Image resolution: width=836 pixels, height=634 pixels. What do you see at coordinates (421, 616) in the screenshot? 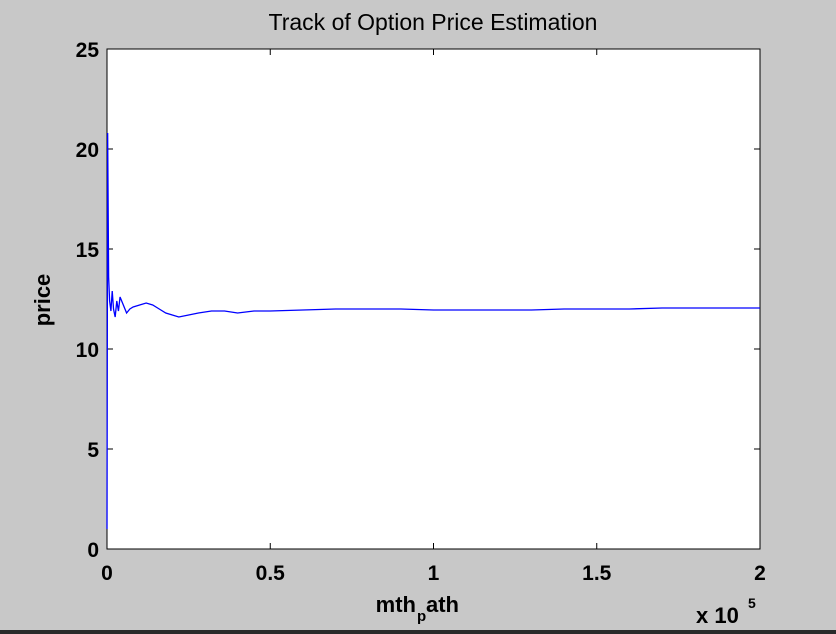
I see `x-axis-label-subscript: p` at bounding box center [421, 616].